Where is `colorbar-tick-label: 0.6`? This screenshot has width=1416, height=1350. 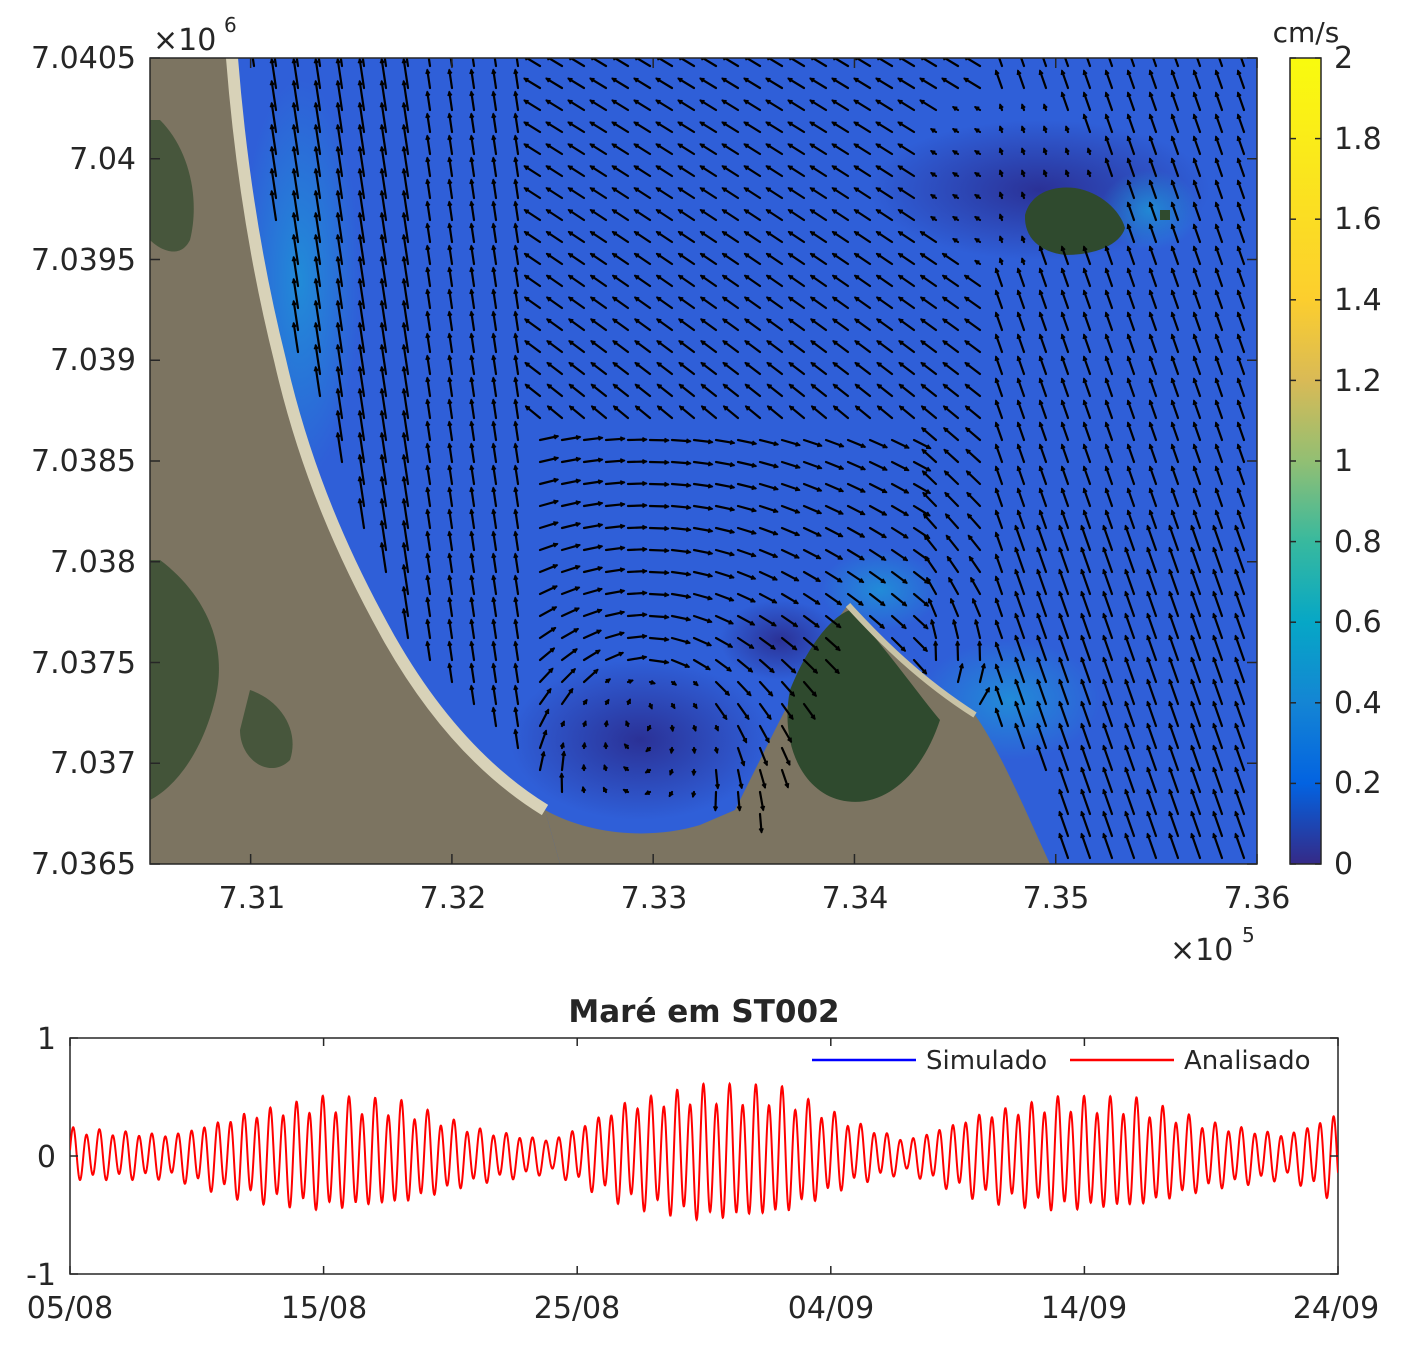 colorbar-tick-label: 0.6 is located at coordinates (1358, 622).